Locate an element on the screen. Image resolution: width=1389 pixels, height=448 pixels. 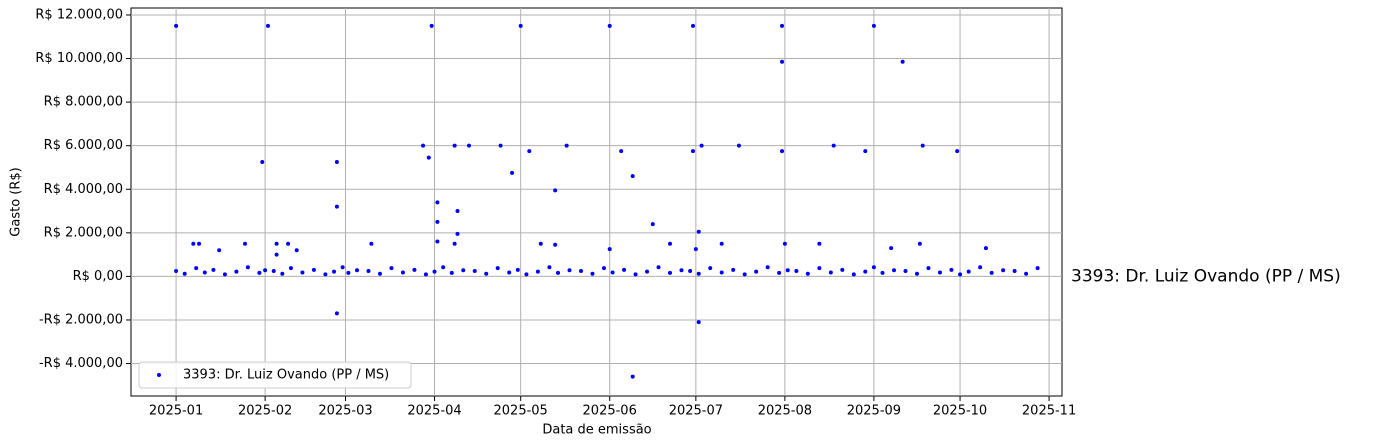
x-tick-label: 2025-10 is located at coordinates (960, 411).